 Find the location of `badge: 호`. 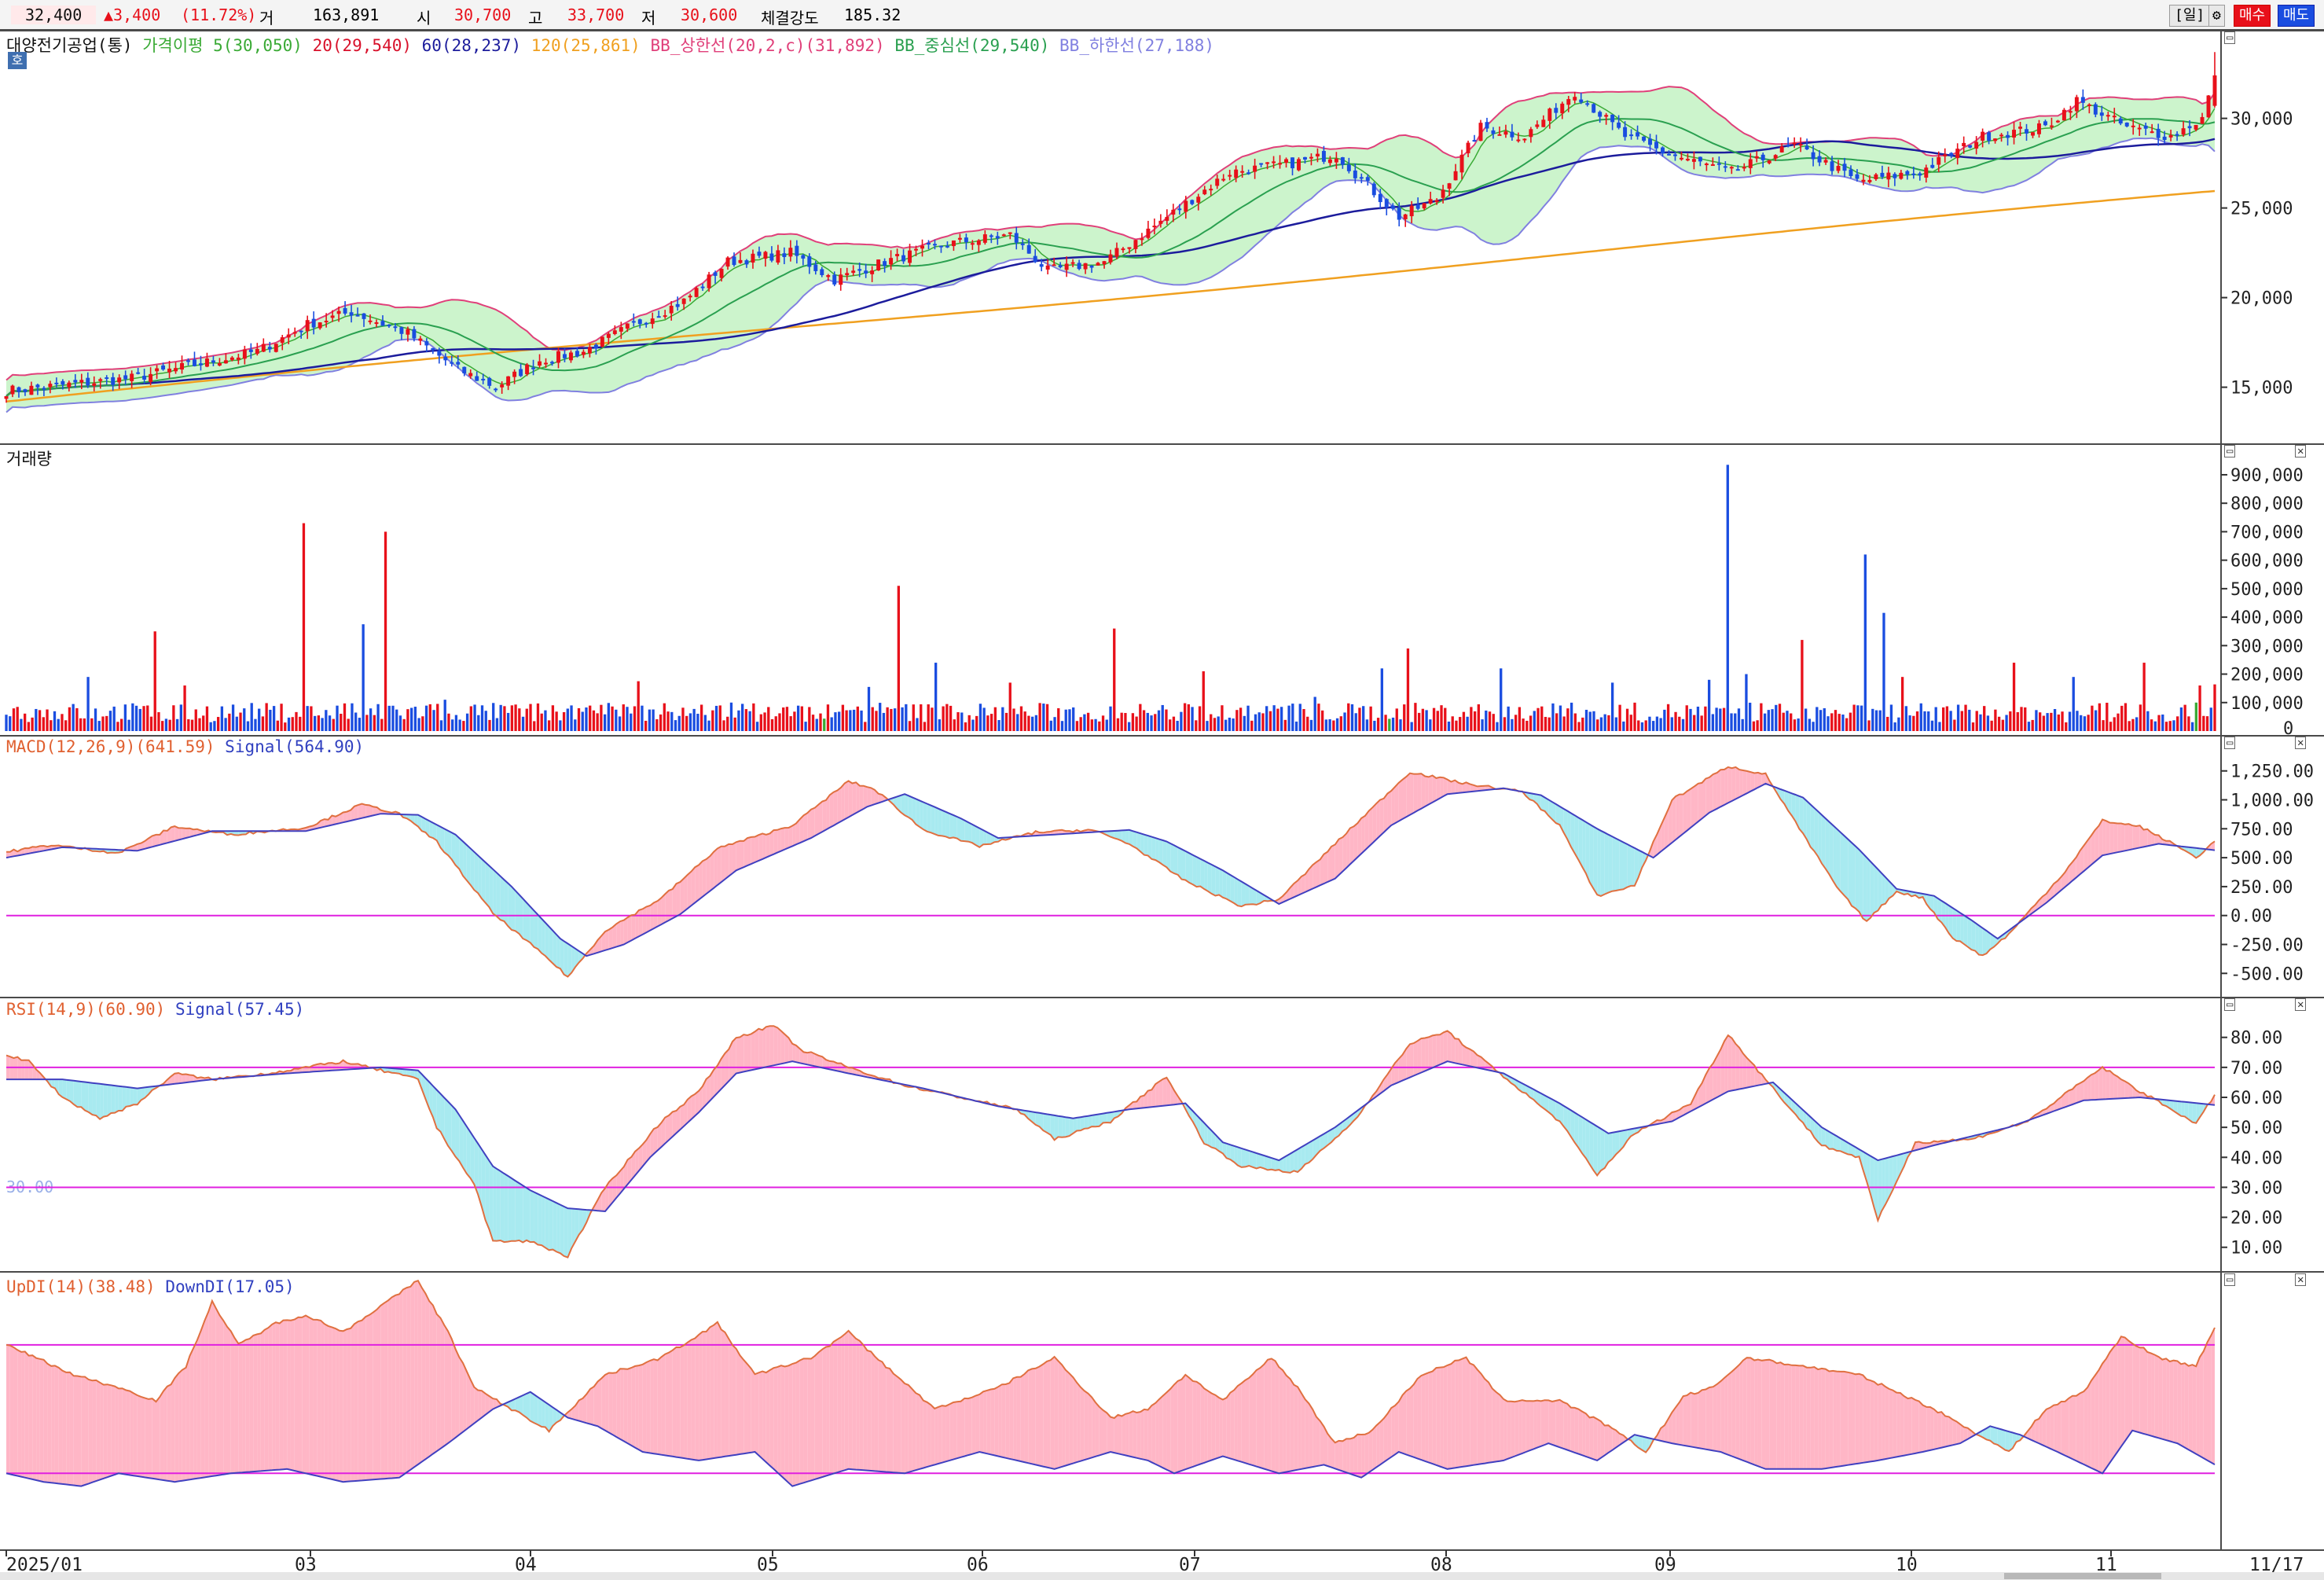

badge: 호 is located at coordinates (17, 60).